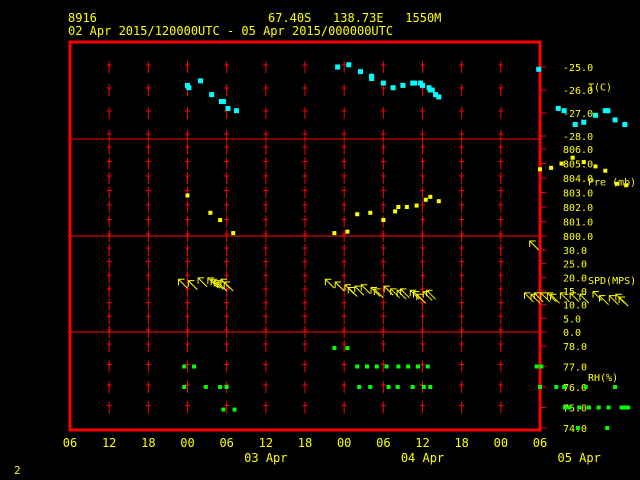  What do you see at coordinates (575, 251) in the screenshot?
I see `y-tick-label: 30.0` at bounding box center [575, 251].